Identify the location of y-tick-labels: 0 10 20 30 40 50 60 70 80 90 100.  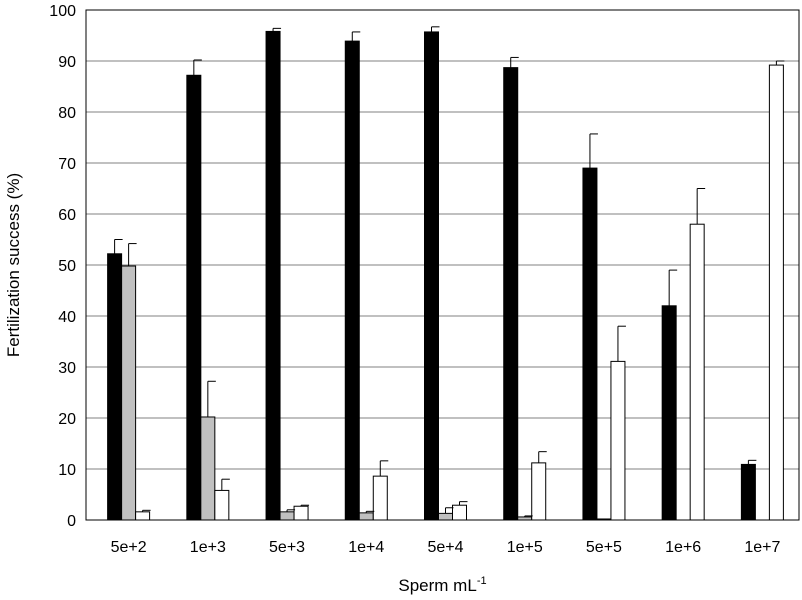
(62, 266).